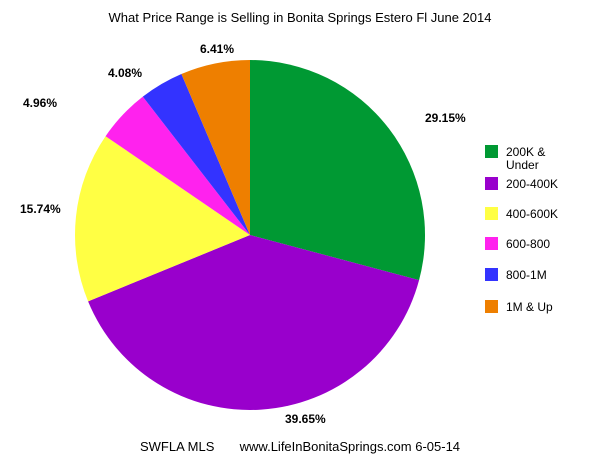 Image resolution: width=600 pixels, height=463 pixels. What do you see at coordinates (528, 244) in the screenshot?
I see `legend-label: 600-800` at bounding box center [528, 244].